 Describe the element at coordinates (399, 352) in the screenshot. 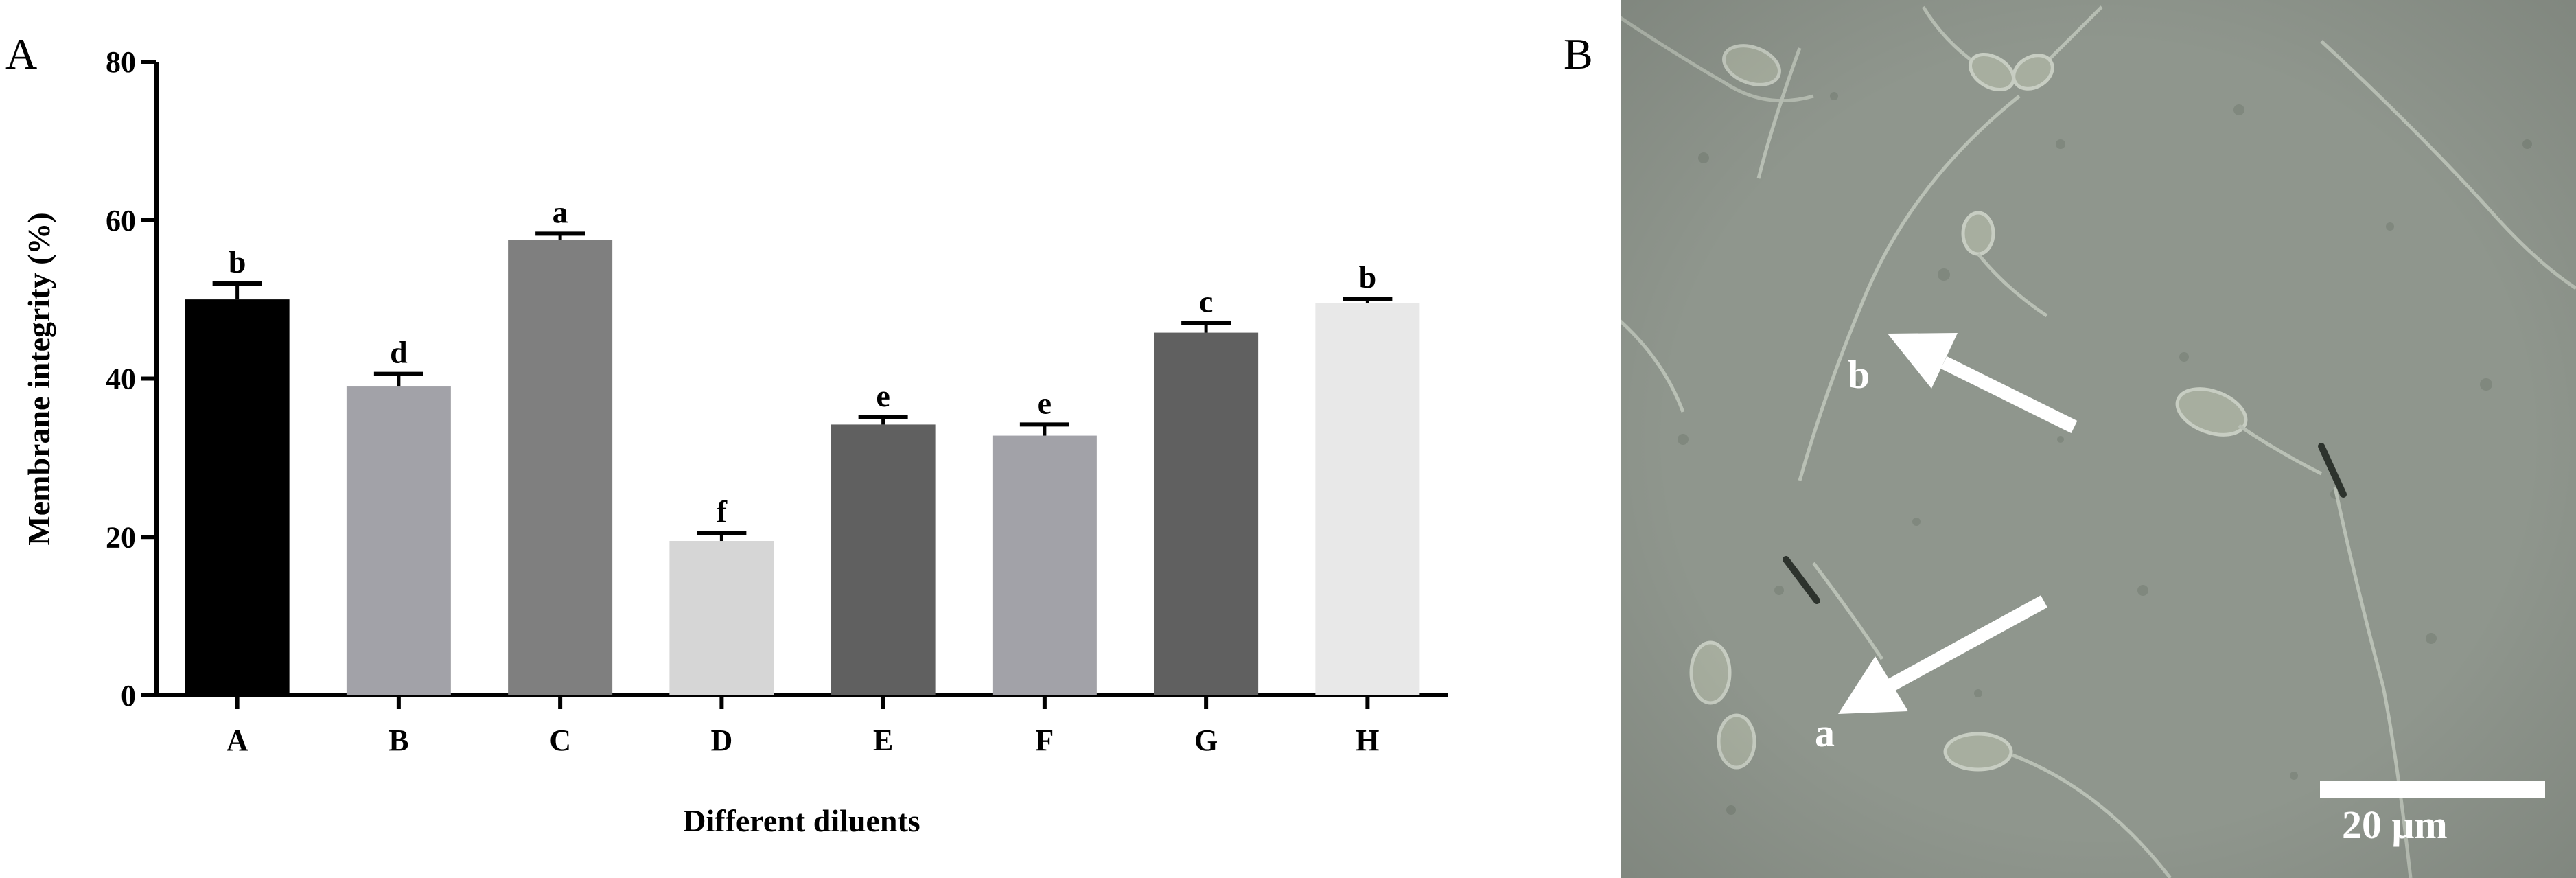

I see `significance-label: d` at that location.